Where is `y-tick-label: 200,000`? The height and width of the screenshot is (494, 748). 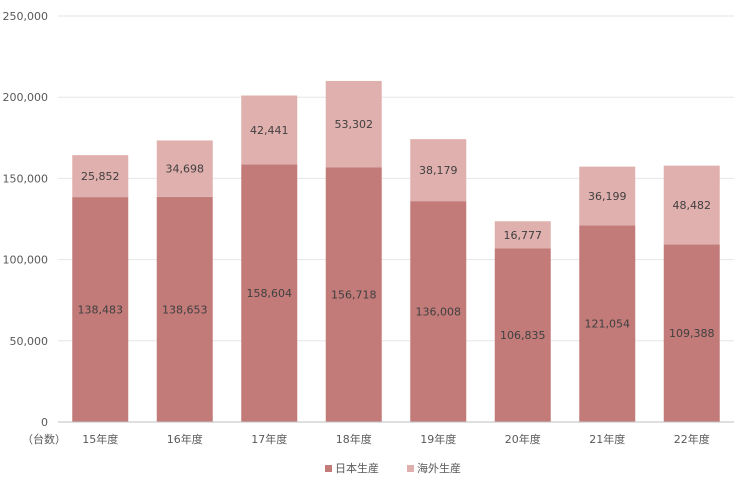 y-tick-label: 200,000 is located at coordinates (26, 97).